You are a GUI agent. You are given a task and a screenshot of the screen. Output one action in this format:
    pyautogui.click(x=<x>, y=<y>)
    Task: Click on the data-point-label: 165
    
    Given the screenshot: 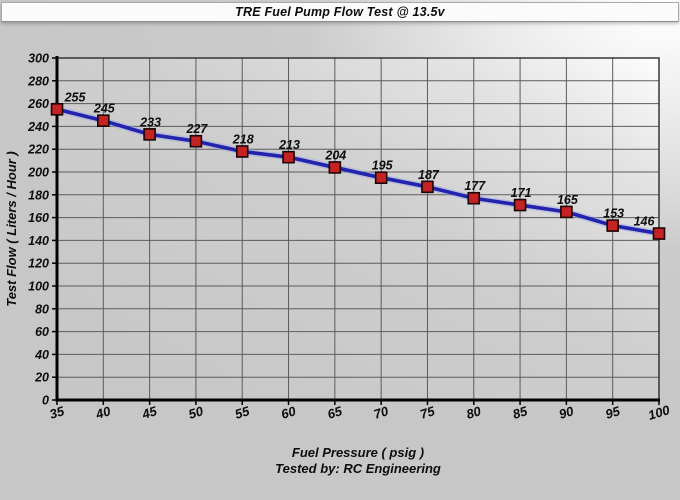 What is the action you would take?
    pyautogui.click(x=568, y=200)
    